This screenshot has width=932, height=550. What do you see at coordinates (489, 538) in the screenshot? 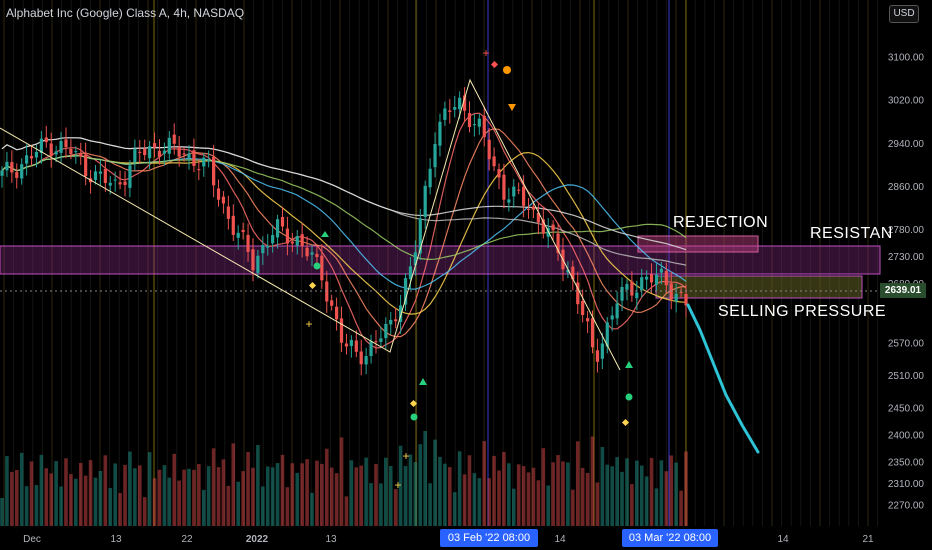
I see `time-badge-feb: 03 Feb '22 08:00` at bounding box center [489, 538].